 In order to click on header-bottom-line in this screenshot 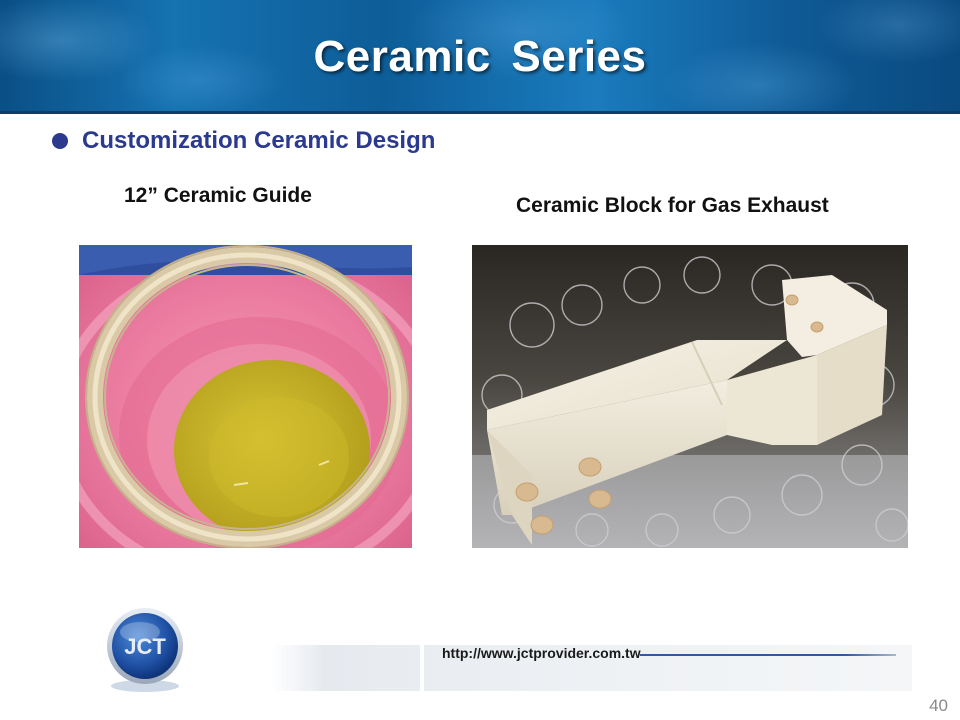, I will do `click(480, 112)`.